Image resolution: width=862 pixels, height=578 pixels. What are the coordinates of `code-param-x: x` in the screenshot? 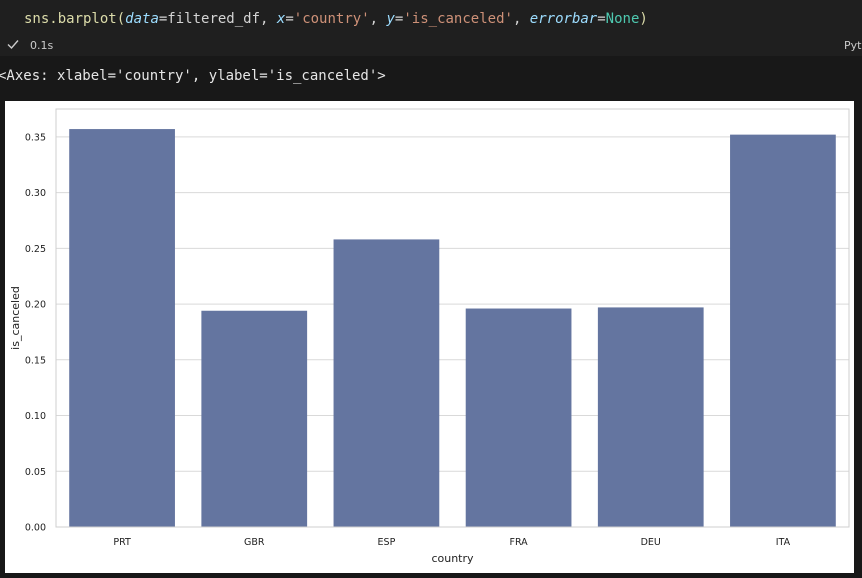 It's located at (281, 19).